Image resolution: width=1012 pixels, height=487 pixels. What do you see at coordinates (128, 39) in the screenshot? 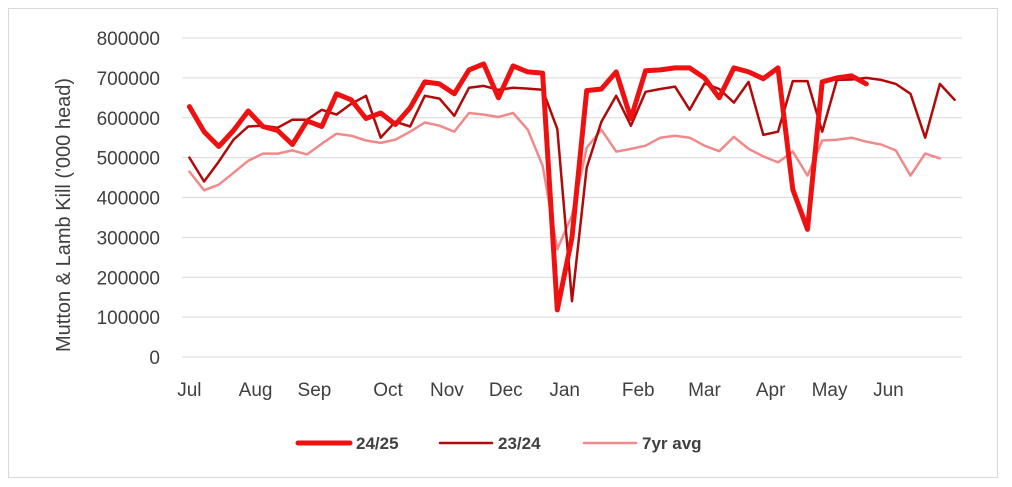
I see `y-tick-label: 800000` at bounding box center [128, 39].